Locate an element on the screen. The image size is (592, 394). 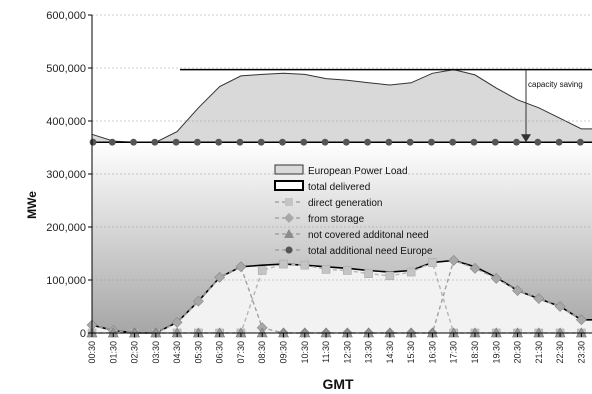
x-tick-label: 21:30 is located at coordinates (539, 352).